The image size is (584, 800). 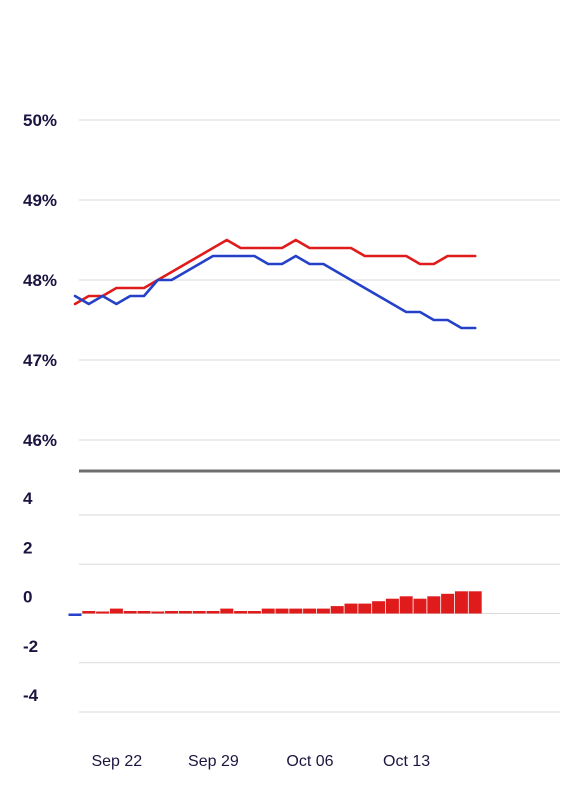 I want to click on top-y-tick-label: 46%, so click(x=40, y=440).